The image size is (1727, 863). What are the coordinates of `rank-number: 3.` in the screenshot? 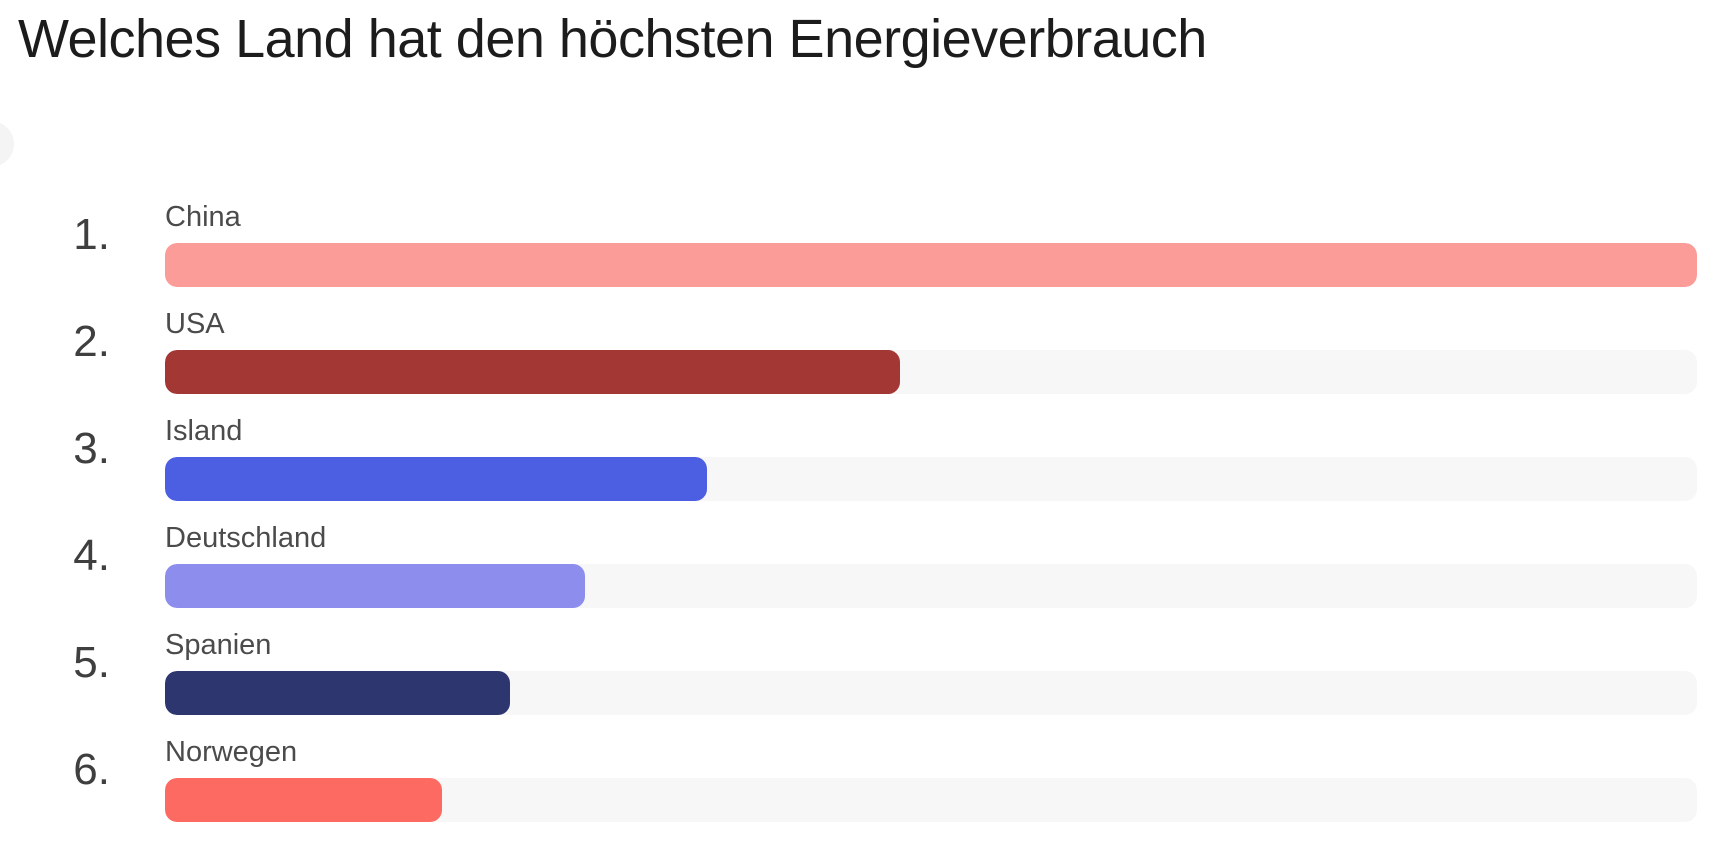 It's located at (91, 448).